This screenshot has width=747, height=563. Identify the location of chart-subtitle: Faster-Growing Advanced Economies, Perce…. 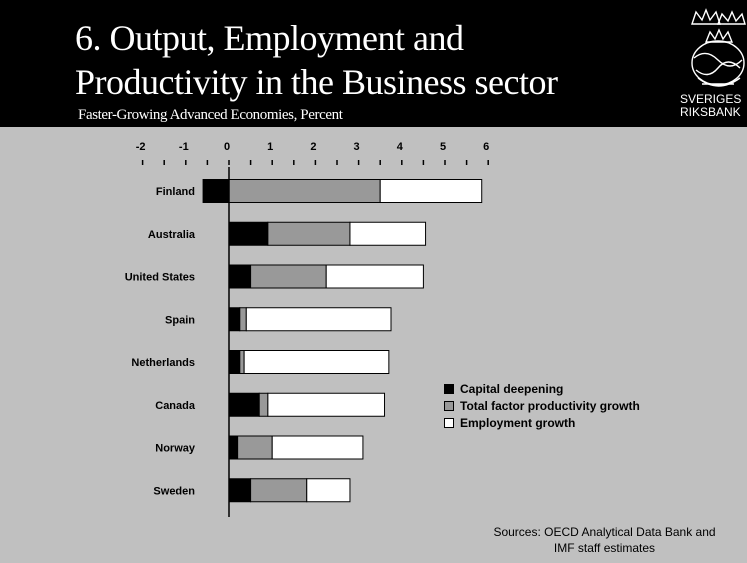
(210, 115).